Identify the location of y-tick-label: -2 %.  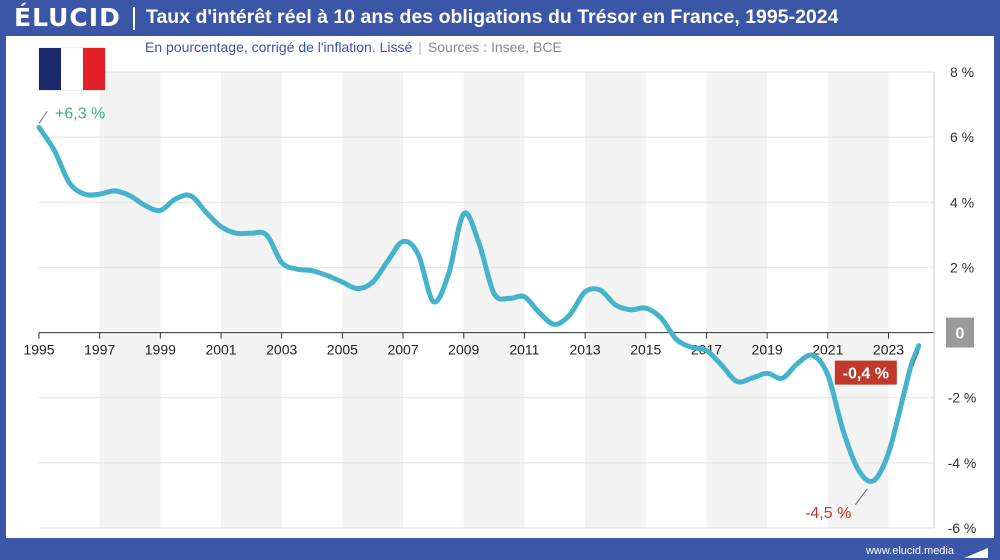
(962, 398).